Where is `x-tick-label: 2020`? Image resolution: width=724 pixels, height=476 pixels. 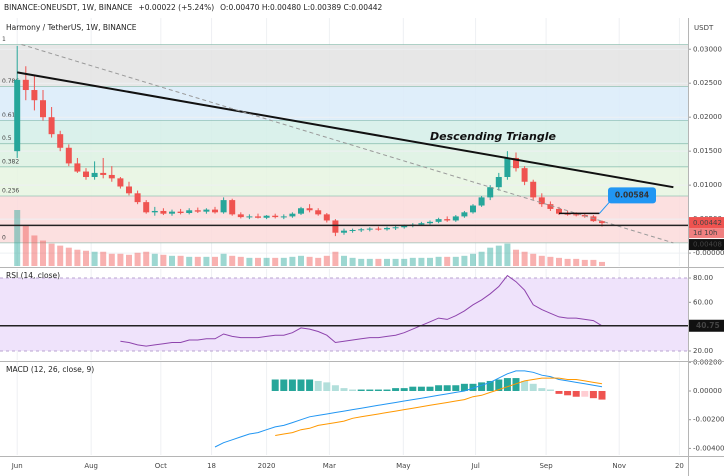
x-tick-label: 2020 is located at coordinates (267, 466).